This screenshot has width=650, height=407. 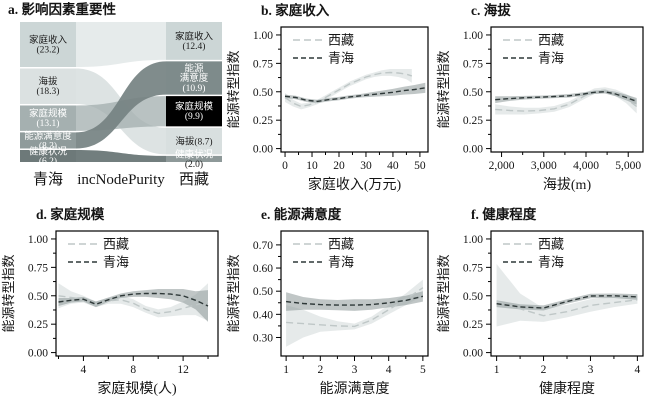 What do you see at coordinates (194, 164) in the screenshot?
I see `alluvial-node-label: (2.0)` at bounding box center [194, 164].